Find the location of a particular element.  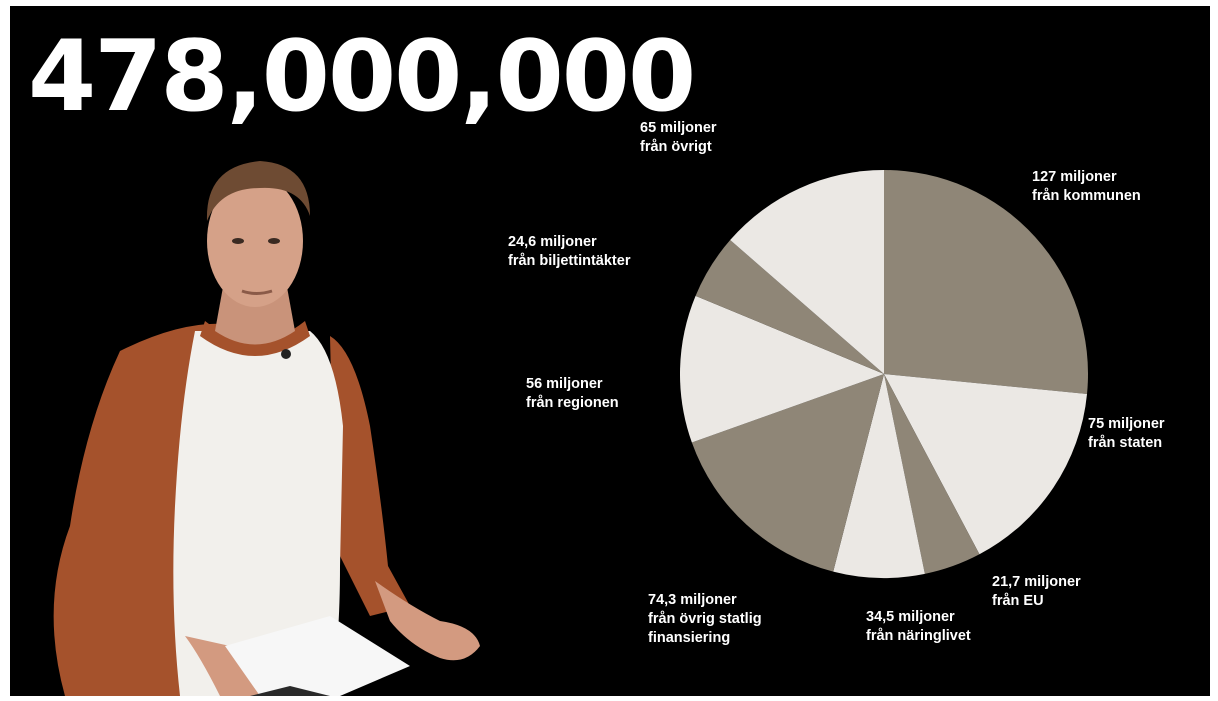

slice-label-7: 24,6 miljoner från biljettintäkter is located at coordinates (569, 251).